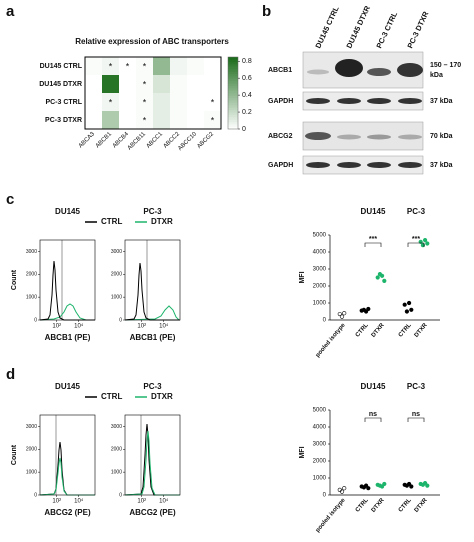 Image resolution: width=474 pixels, height=542 pixels. I want to click on blot-label: ABCG2, so click(280, 136).